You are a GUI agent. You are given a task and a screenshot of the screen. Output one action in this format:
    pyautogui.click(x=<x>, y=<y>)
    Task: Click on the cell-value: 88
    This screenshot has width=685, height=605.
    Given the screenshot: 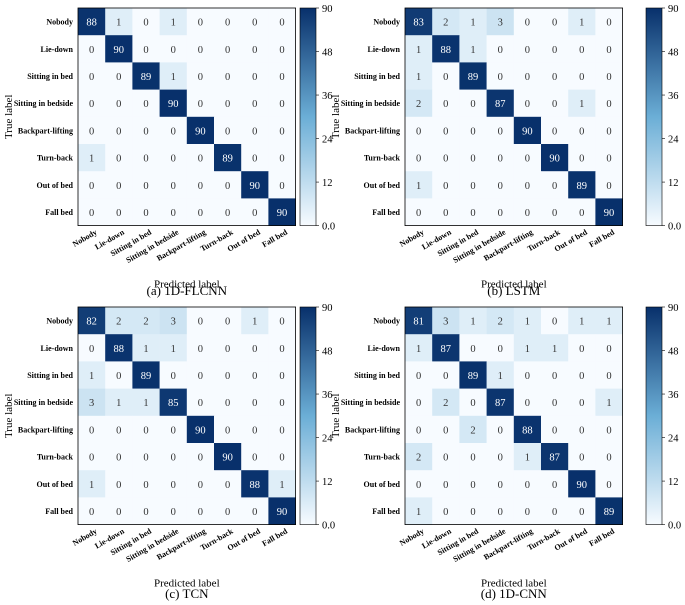 What is the action you would take?
    pyautogui.click(x=255, y=485)
    